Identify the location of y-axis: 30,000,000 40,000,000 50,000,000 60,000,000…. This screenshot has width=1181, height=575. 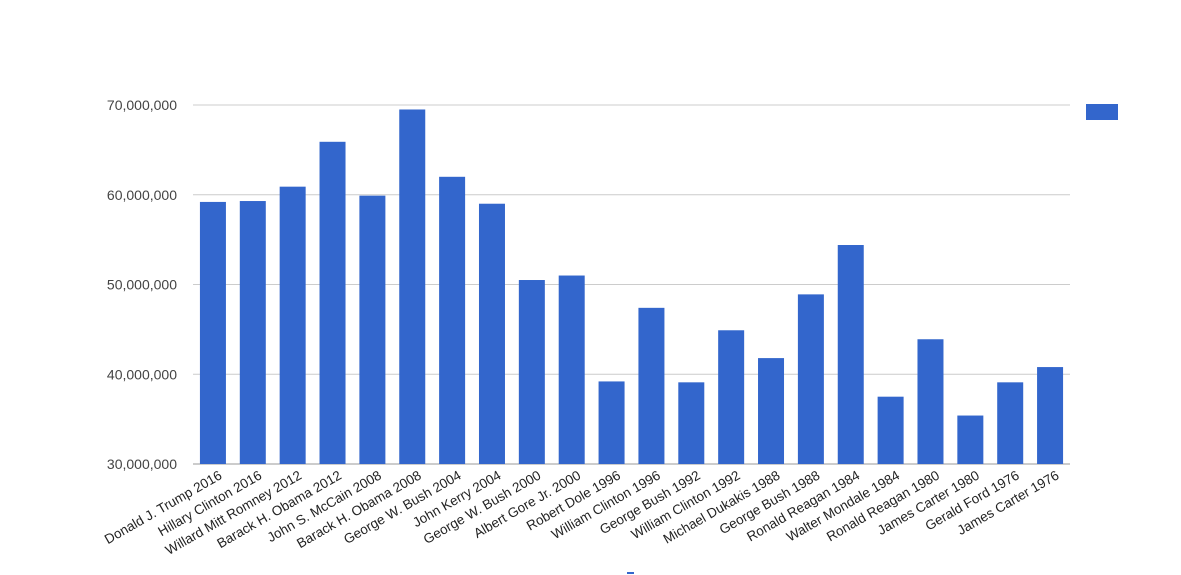
(142, 284).